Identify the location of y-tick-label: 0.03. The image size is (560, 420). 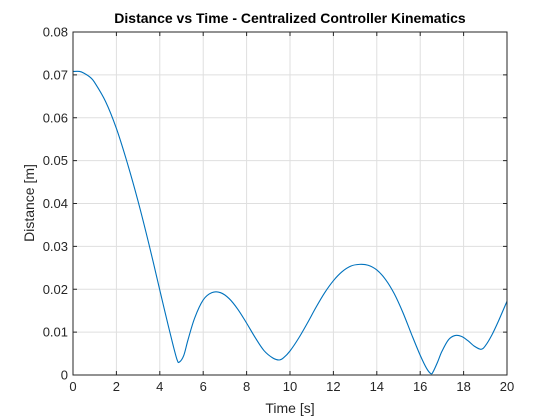
(55, 246).